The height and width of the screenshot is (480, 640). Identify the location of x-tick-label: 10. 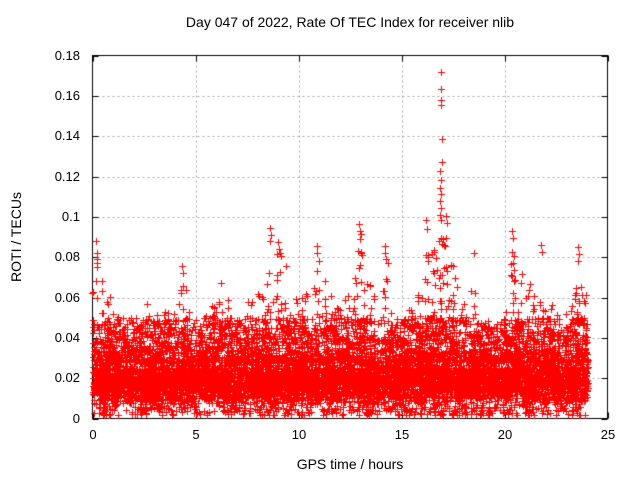
(299, 434).